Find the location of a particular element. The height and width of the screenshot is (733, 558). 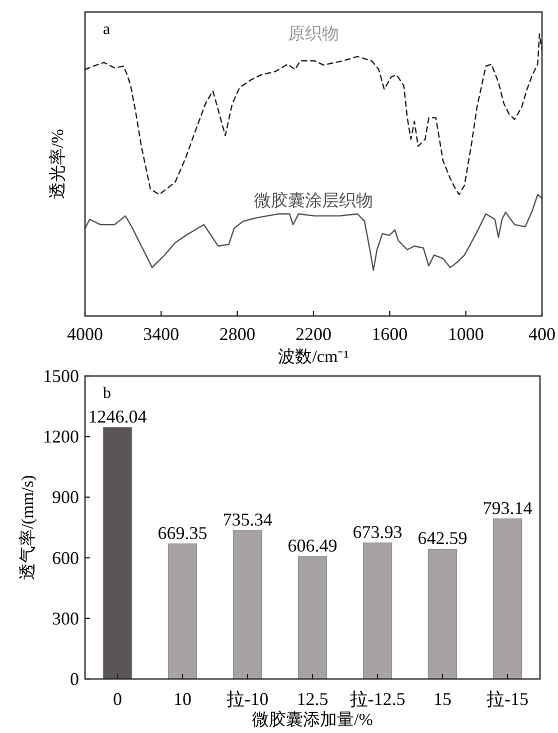

x-tick-label: 拉-15 is located at coordinates (507, 699).